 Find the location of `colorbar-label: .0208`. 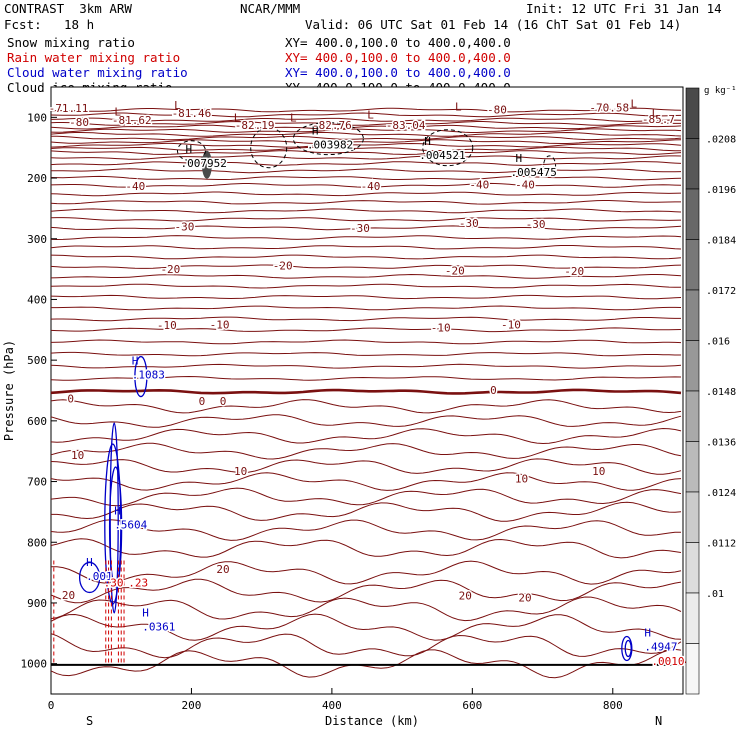

colorbar-label: .0208 is located at coordinates (721, 140).